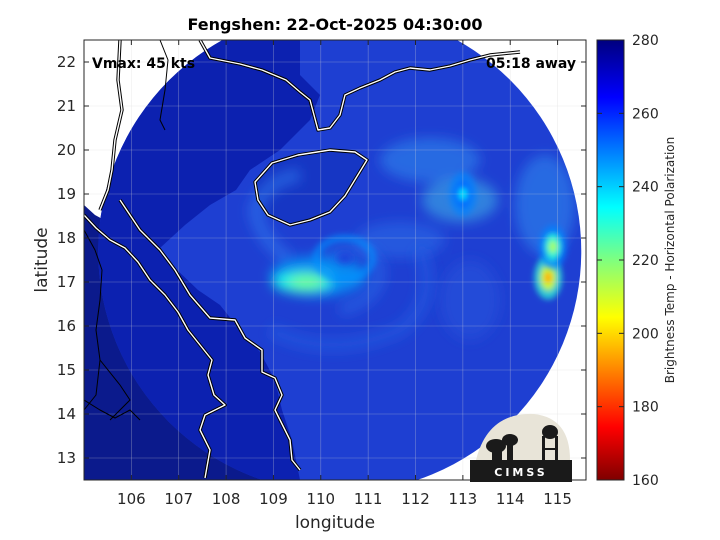 Image resolution: width=720 pixels, height=540 pixels. What do you see at coordinates (502, 447) in the screenshot?
I see `dish-antenna-icon` at bounding box center [502, 447].